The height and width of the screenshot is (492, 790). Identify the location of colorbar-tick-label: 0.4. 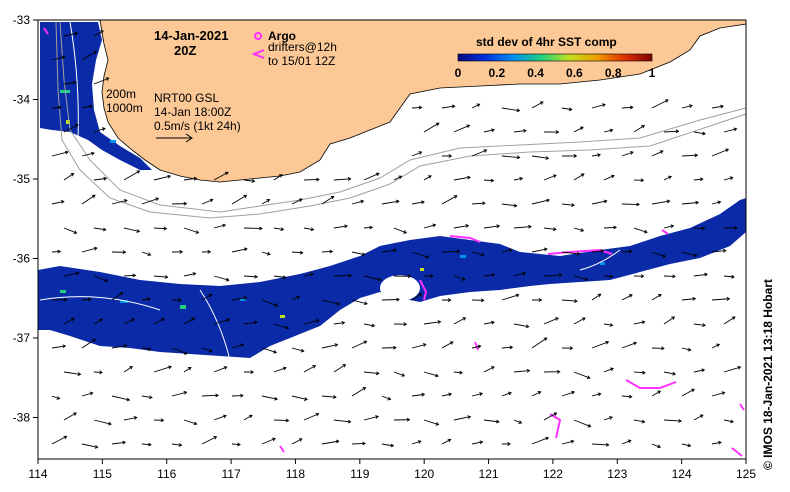
(535, 73).